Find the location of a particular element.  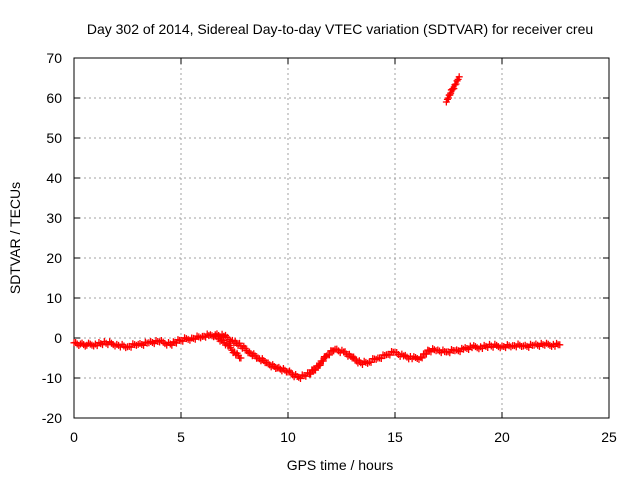

y-tick-label: 30 is located at coordinates (54, 218).